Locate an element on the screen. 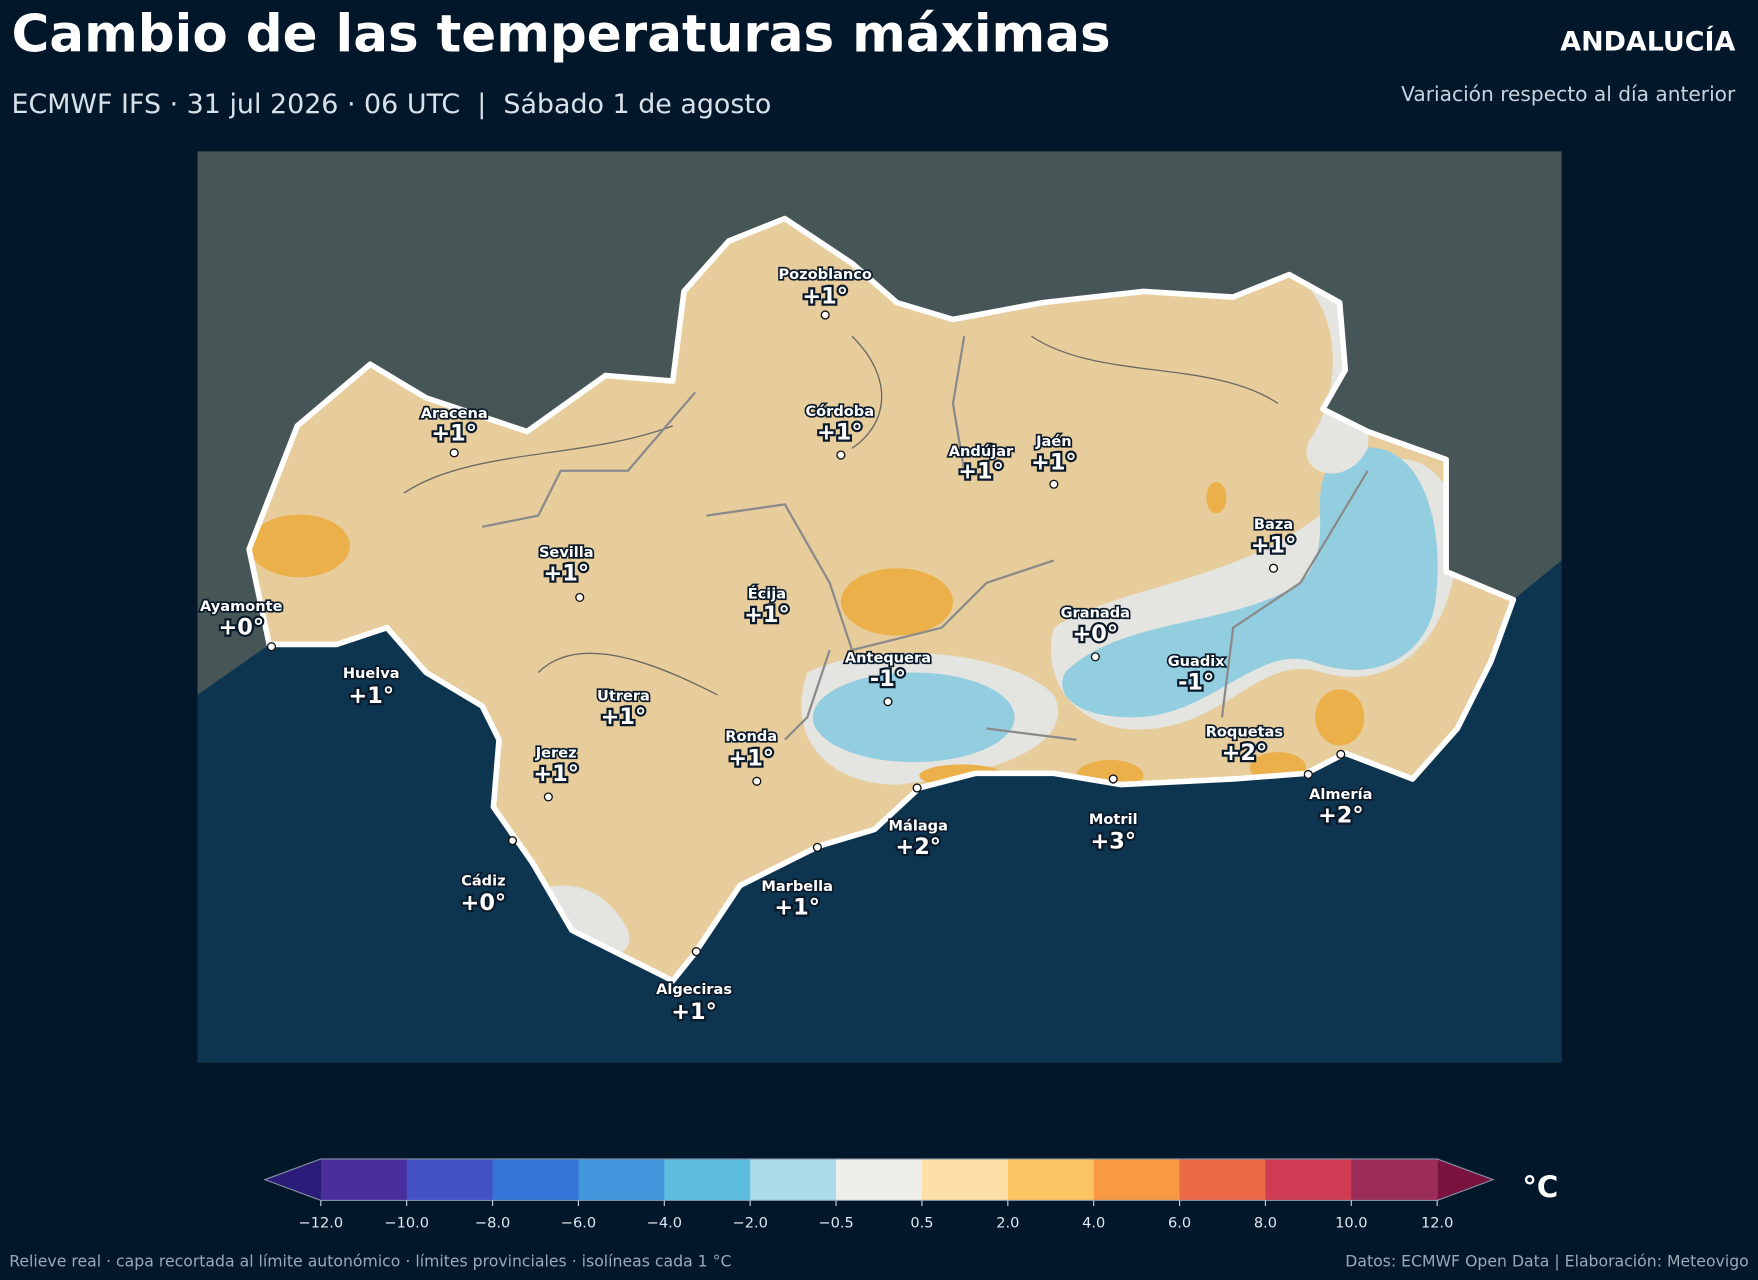 This screenshot has width=1758, height=1280. city-name: Ayamonte is located at coordinates (241, 606).